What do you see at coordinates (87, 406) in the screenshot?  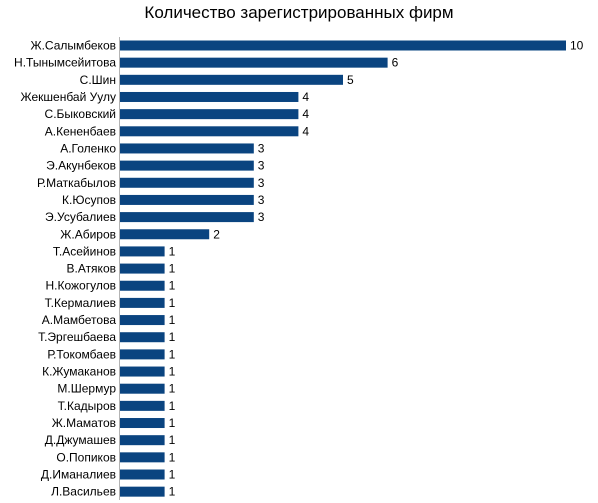 I see `category-label: Т.Кадыров` at bounding box center [87, 406].